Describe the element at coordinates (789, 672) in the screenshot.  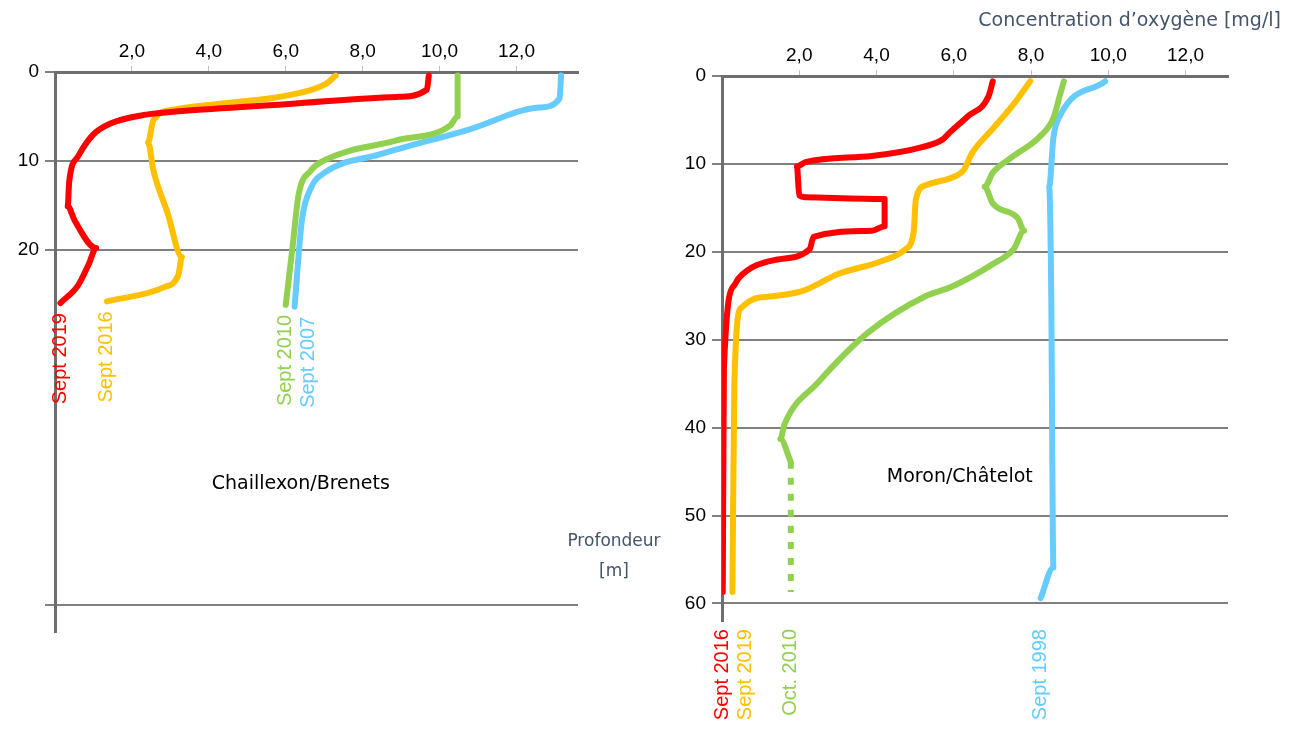
I see `text: Oct. 2010` at that location.